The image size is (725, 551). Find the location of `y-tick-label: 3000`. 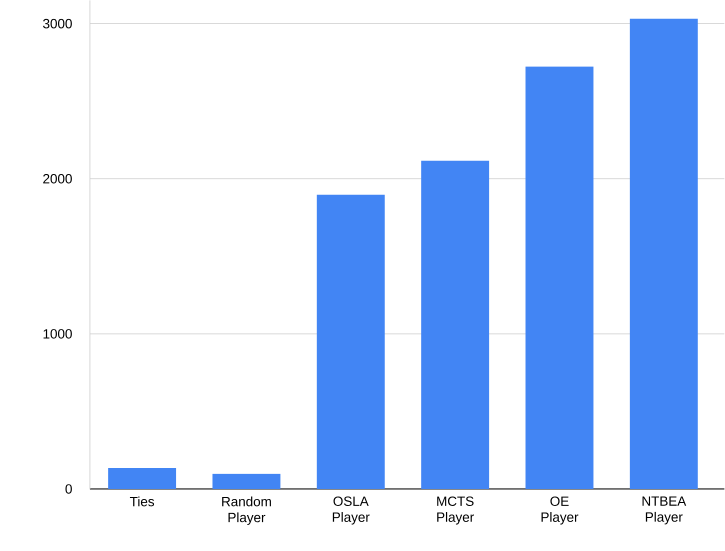

y-tick-label: 3000 is located at coordinates (57, 23).